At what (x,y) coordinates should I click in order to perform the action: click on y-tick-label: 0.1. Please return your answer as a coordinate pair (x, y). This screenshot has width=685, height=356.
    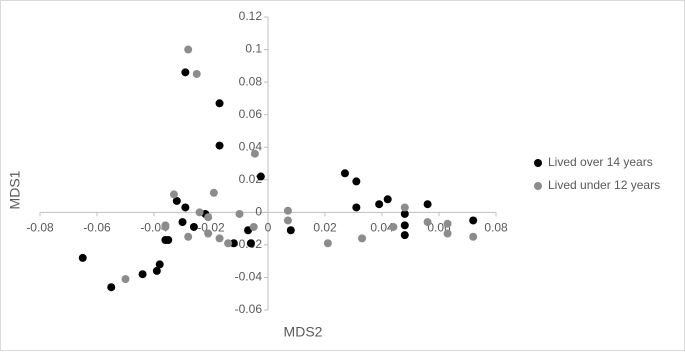
    Looking at the image, I should click on (253, 49).